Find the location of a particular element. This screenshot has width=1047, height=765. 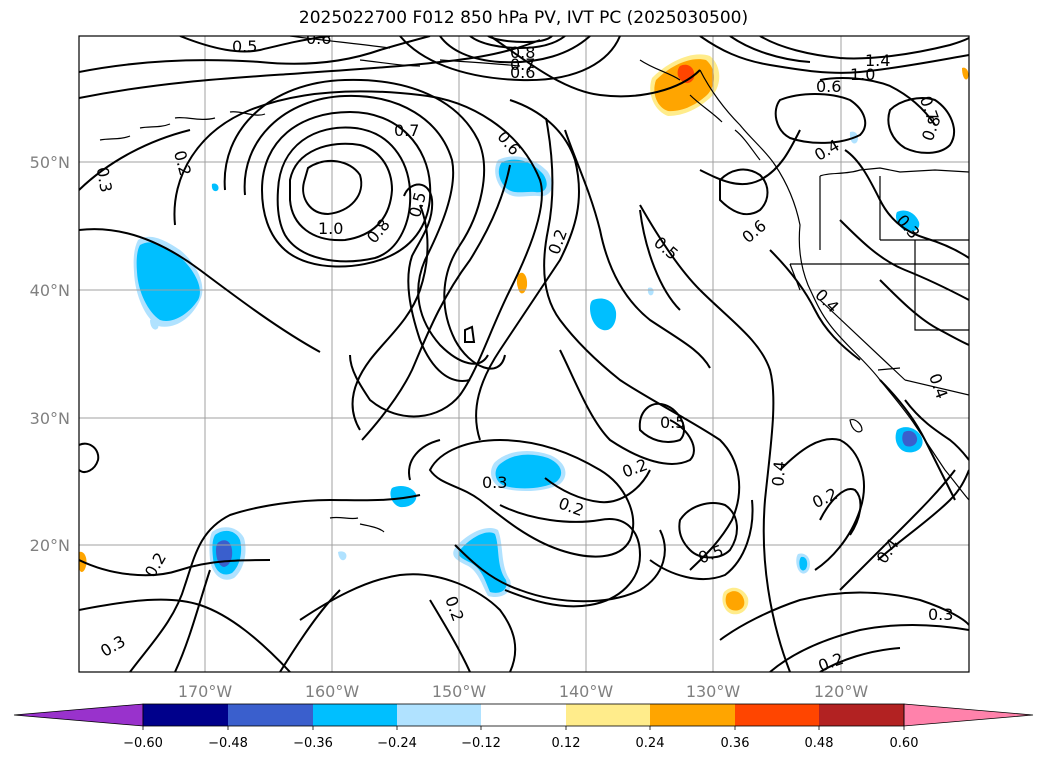

lat-label: 50°N is located at coordinates (50, 162).